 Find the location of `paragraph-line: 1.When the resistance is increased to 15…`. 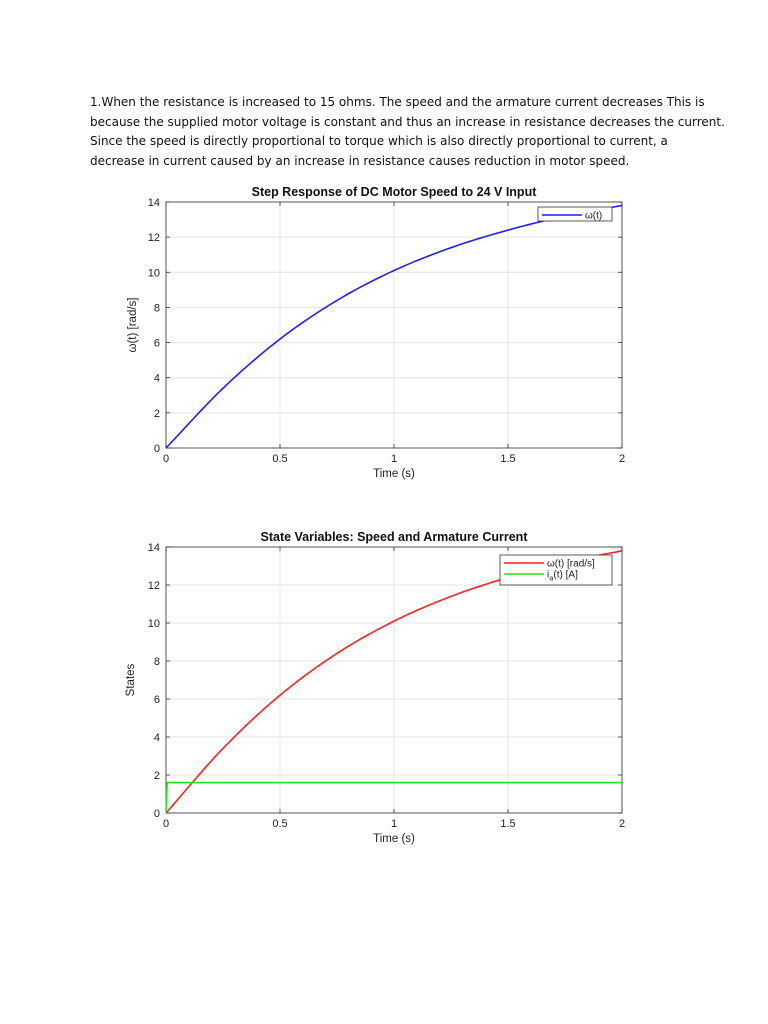

paragraph-line: 1.When the resistance is increased to 15… is located at coordinates (397, 102).